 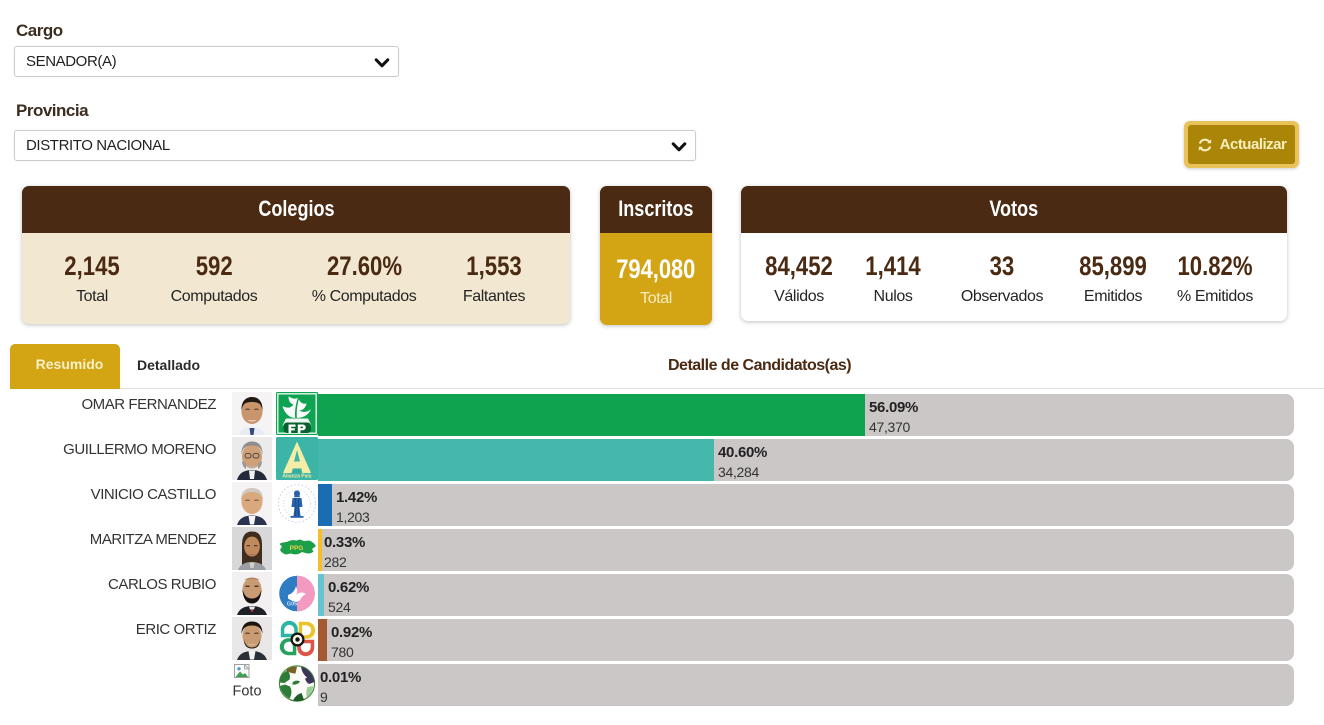 What do you see at coordinates (292, 605) in the screenshot?
I see `svg-text: G05` at bounding box center [292, 605].